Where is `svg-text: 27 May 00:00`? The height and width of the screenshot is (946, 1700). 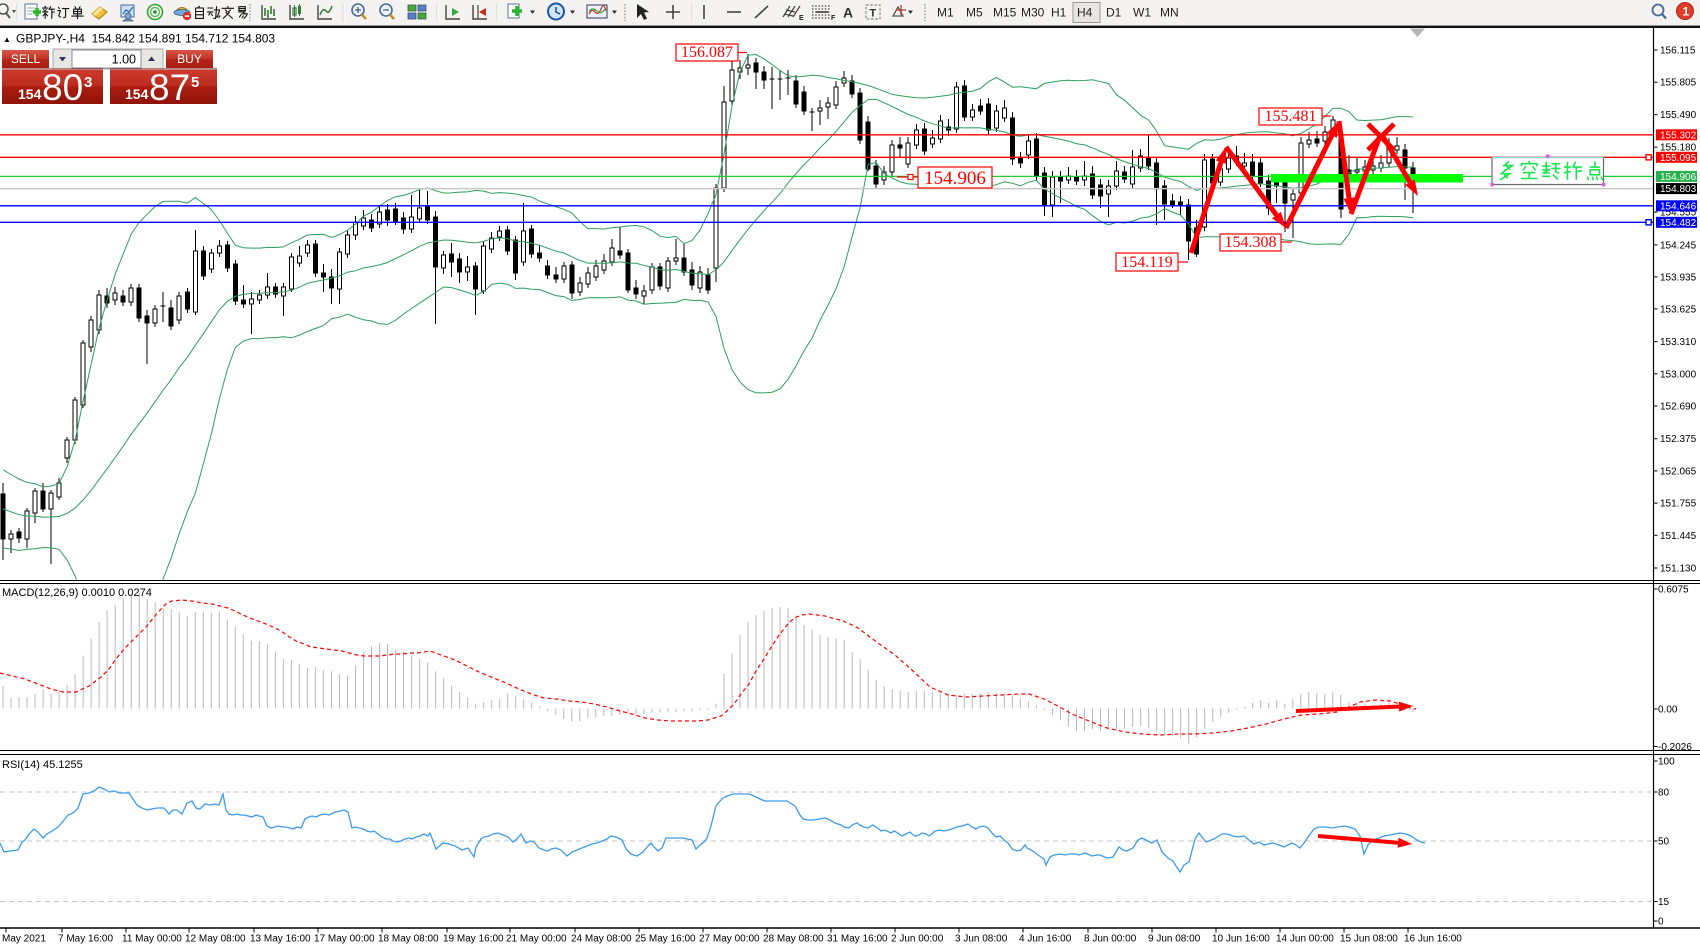
svg-text: 27 May 00:00 is located at coordinates (729, 939).